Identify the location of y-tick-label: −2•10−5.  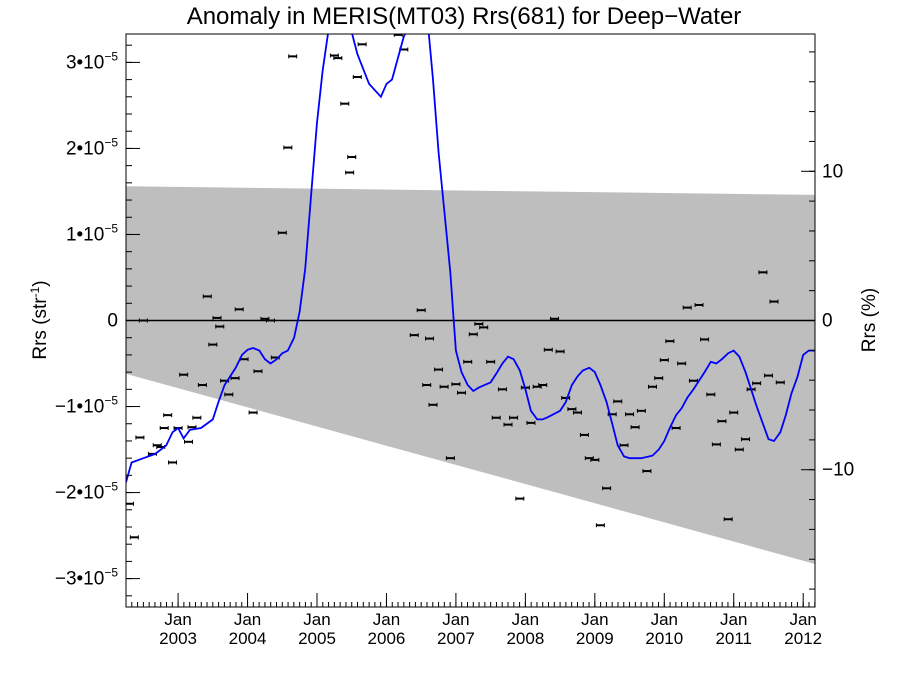
(86, 492).